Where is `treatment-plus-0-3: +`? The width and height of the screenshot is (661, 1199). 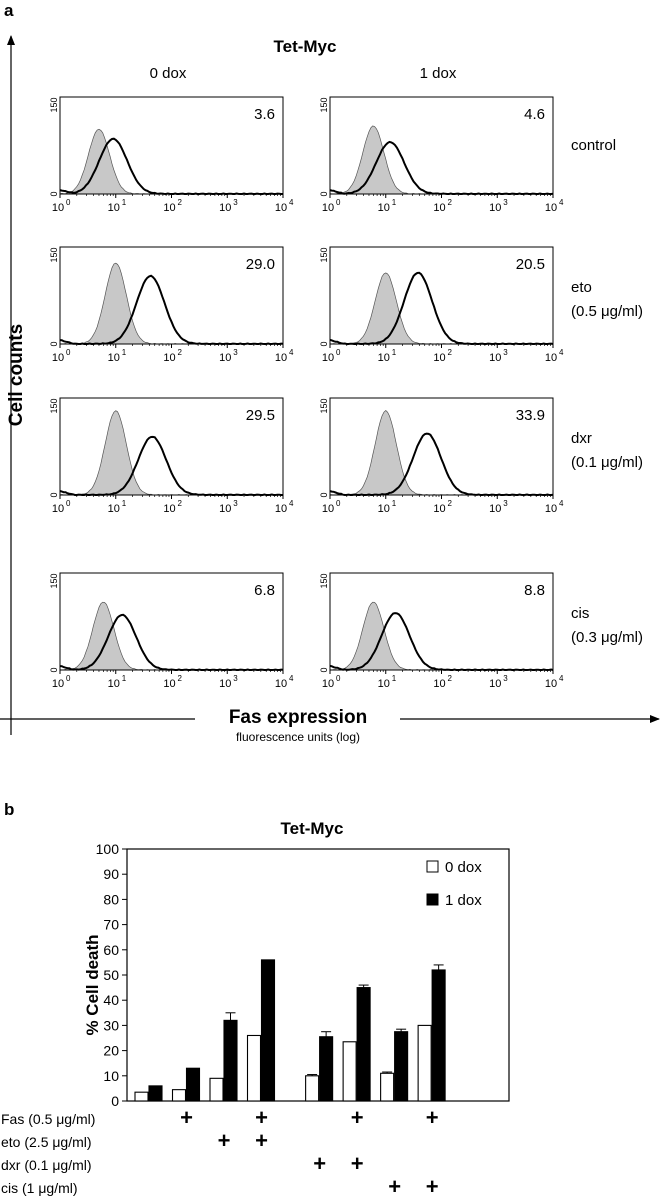 treatment-plus-0-3: + is located at coordinates (261, 1117).